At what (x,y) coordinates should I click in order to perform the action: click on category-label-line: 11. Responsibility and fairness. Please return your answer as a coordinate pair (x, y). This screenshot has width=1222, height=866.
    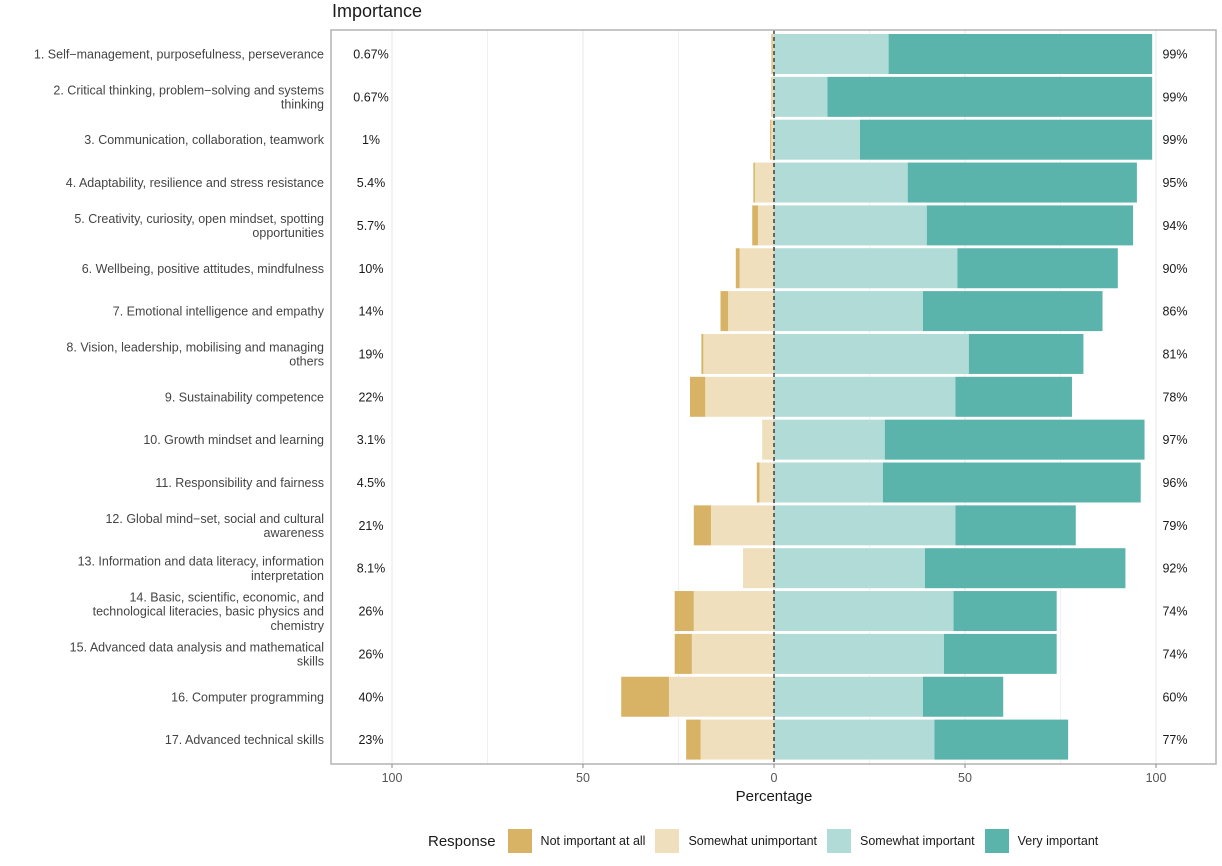
    Looking at the image, I should click on (239, 483).